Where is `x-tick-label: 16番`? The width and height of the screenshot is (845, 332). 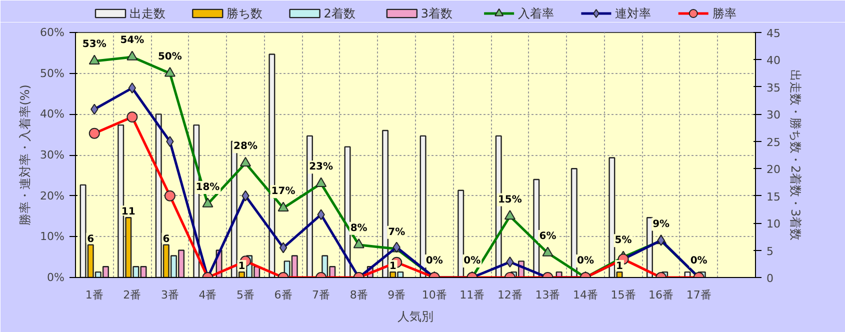 x-tick-label: 16番 is located at coordinates (661, 295).